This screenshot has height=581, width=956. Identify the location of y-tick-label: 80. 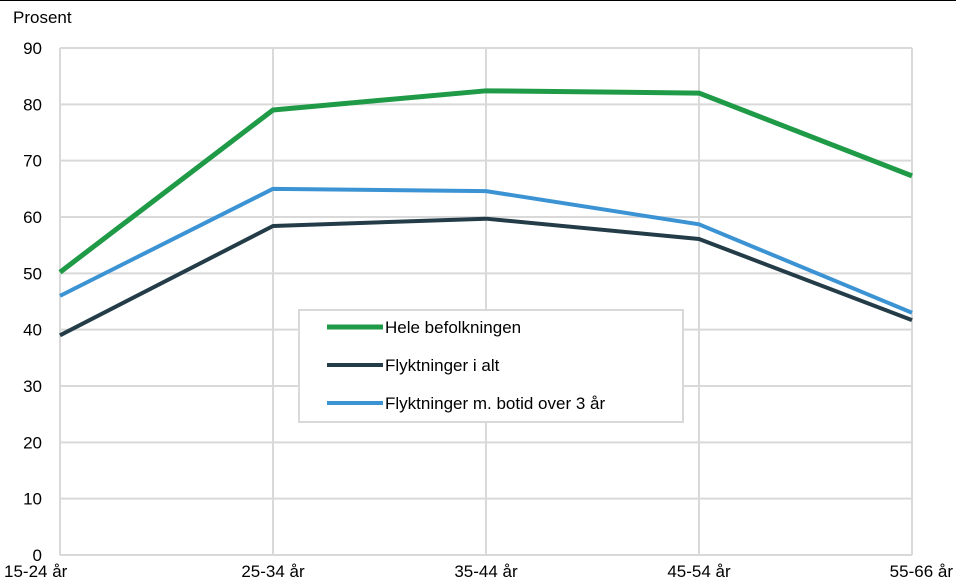
(32, 104).